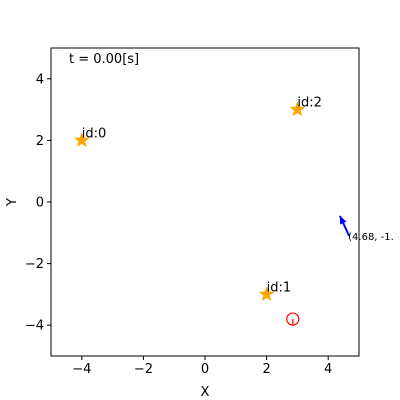 This screenshot has width=400, height=400. What do you see at coordinates (40, 79) in the screenshot?
I see `y-tick-label: 4` at bounding box center [40, 79].